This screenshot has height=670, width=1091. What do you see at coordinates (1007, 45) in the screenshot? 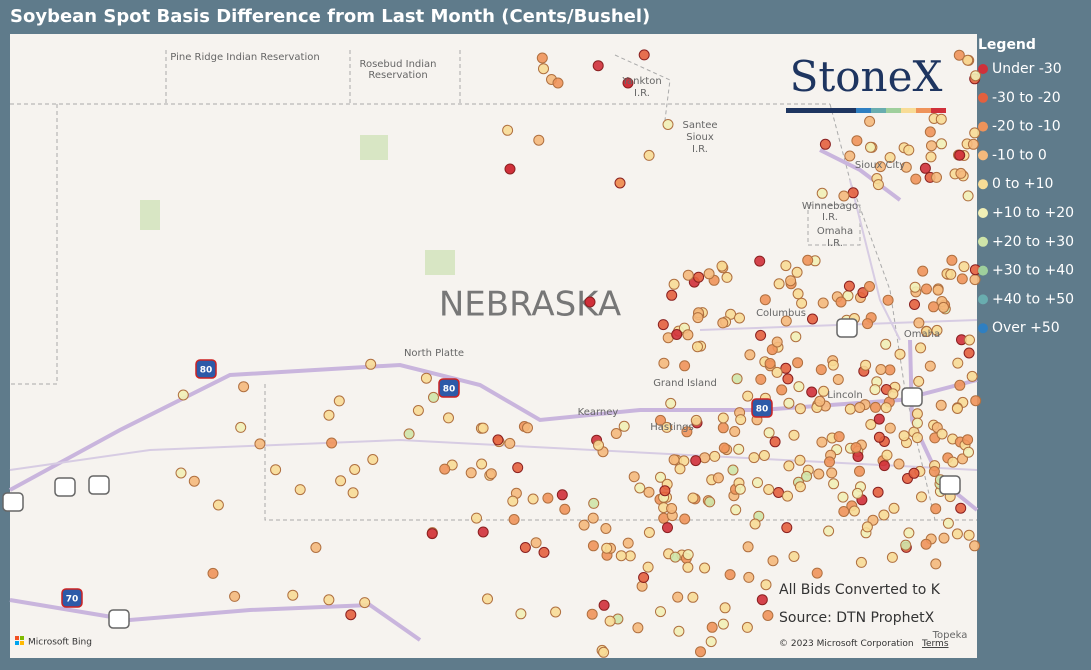
I see `legend-title: Legend` at bounding box center [1007, 45].